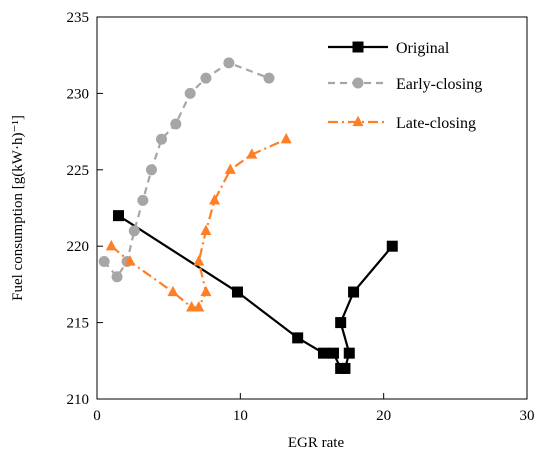 The image size is (550, 470). I want to click on legend-label: Early-closing, so click(439, 84).